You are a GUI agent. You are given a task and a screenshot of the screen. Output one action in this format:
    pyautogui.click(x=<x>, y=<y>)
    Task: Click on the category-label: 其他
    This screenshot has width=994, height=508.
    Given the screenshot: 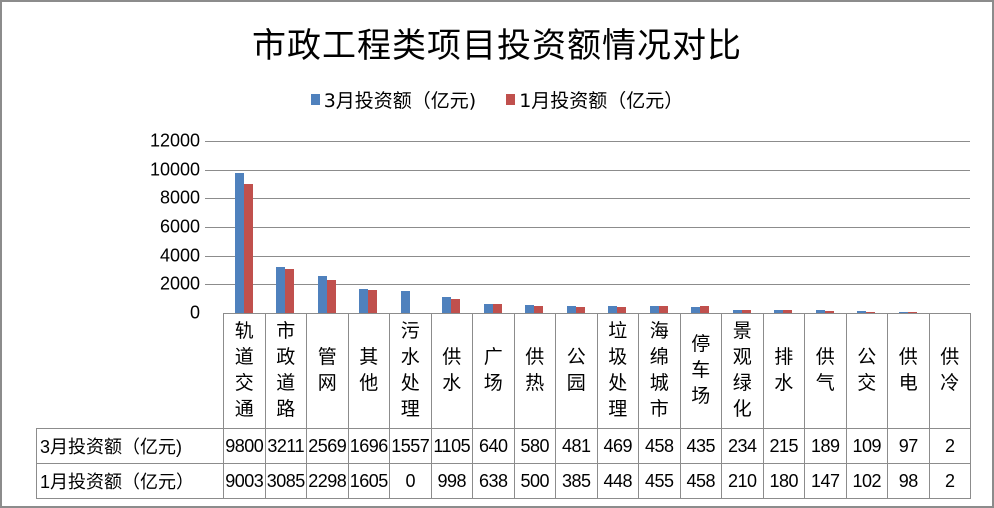 What is the action you would take?
    pyautogui.click(x=368, y=371)
    